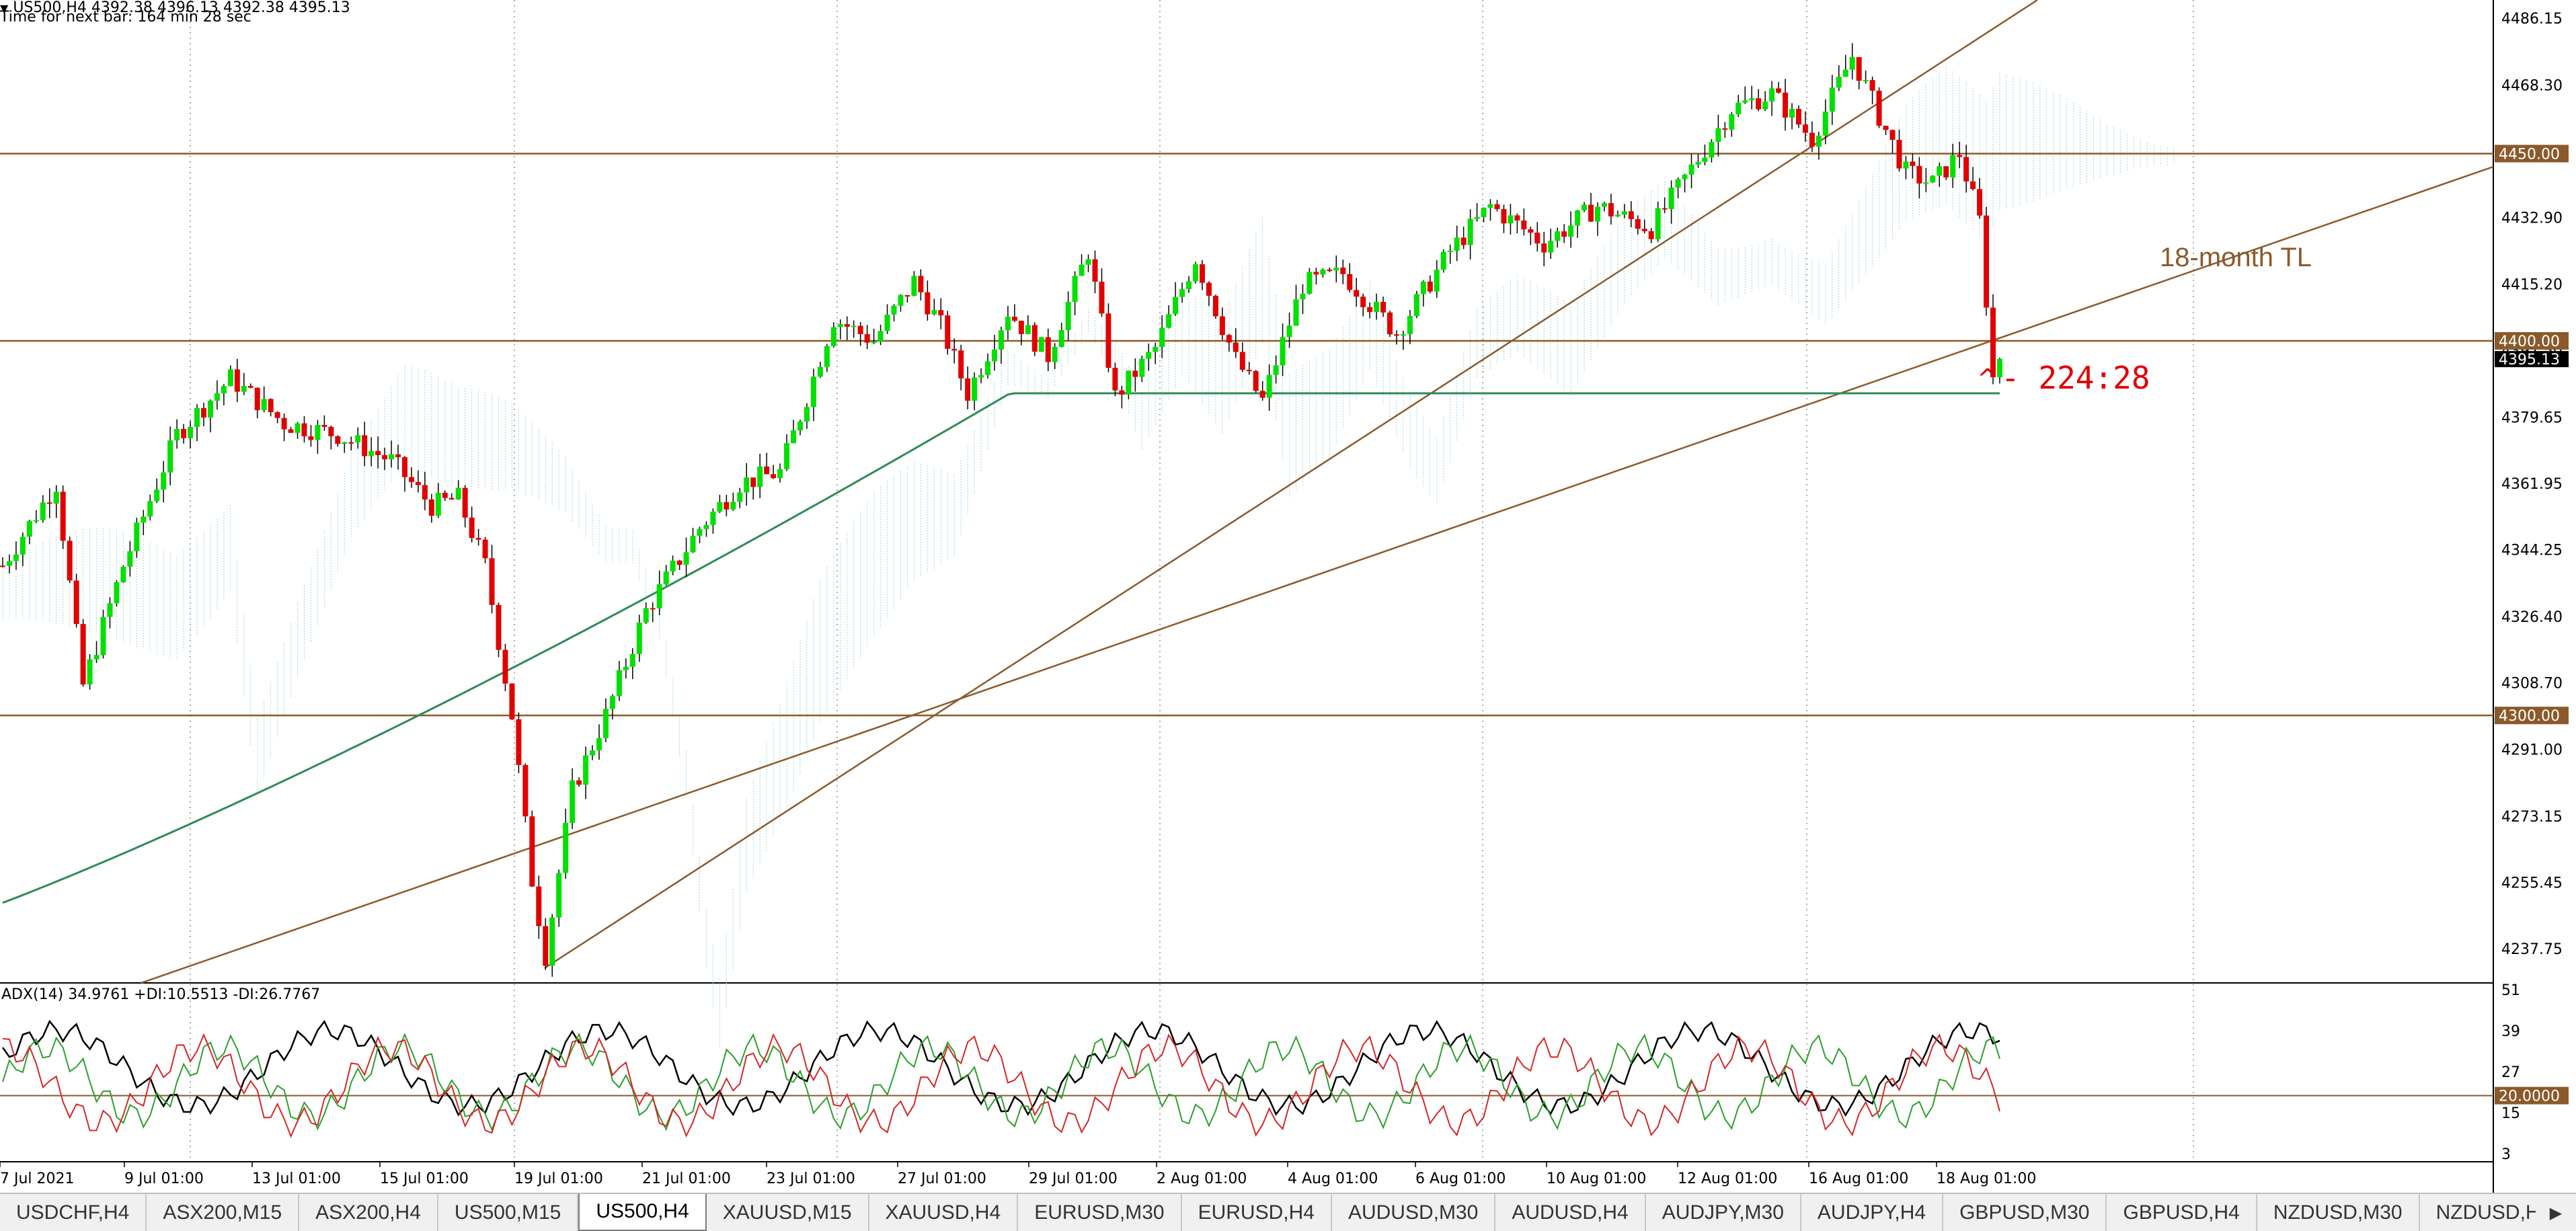  What do you see at coordinates (1414, 1212) in the screenshot?
I see `tab-audusd-m30: AUDUSD,M30` at bounding box center [1414, 1212].